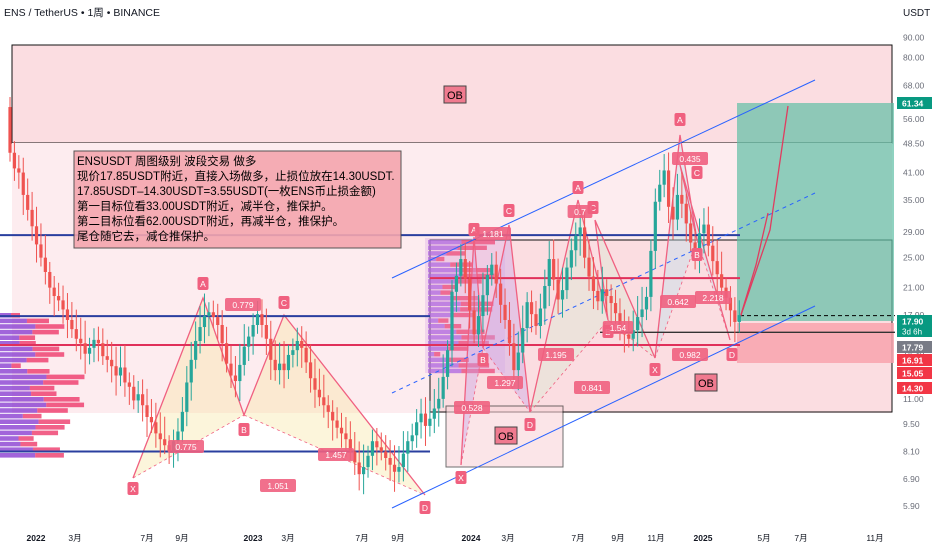 The image size is (932, 555). Describe the element at coordinates (455, 253) in the screenshot. I see `profile-bar-right-b` at that location.